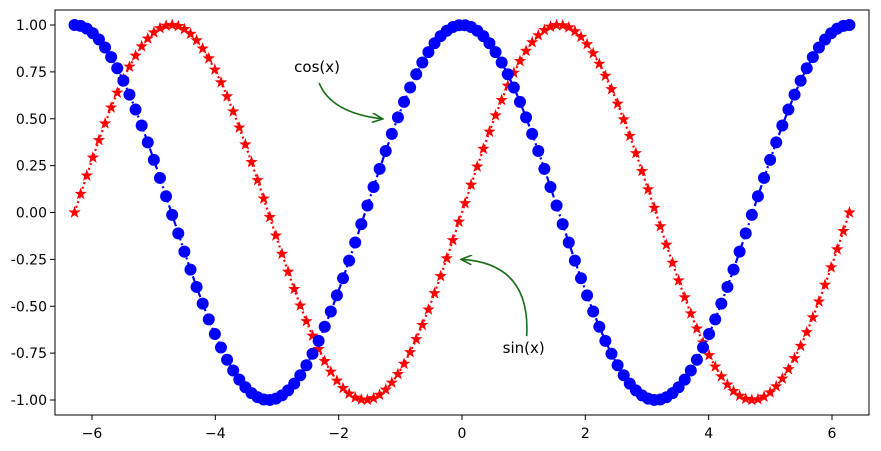  I want to click on y-tick-label: -0.25, so click(29, 260).